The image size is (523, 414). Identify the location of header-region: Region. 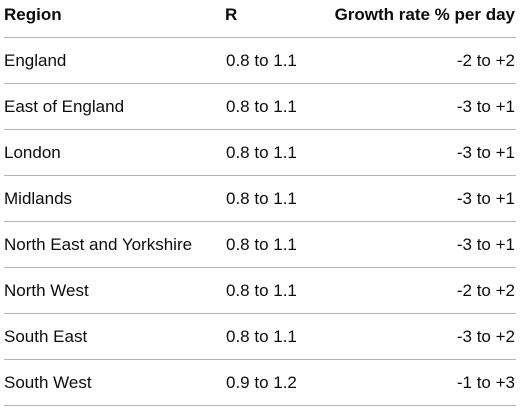
(33, 14).